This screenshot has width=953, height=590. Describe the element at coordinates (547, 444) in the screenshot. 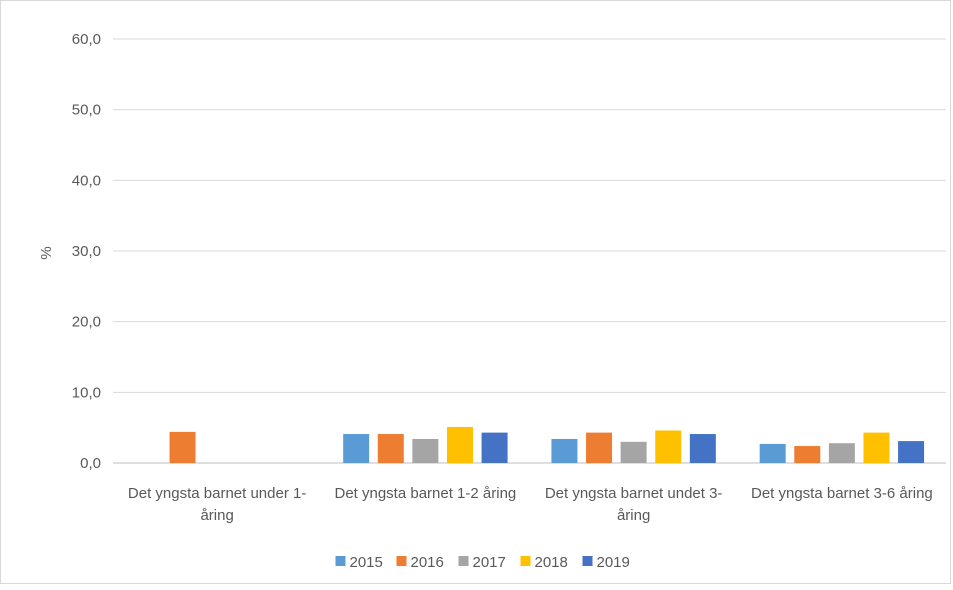

I see `bars` at that location.